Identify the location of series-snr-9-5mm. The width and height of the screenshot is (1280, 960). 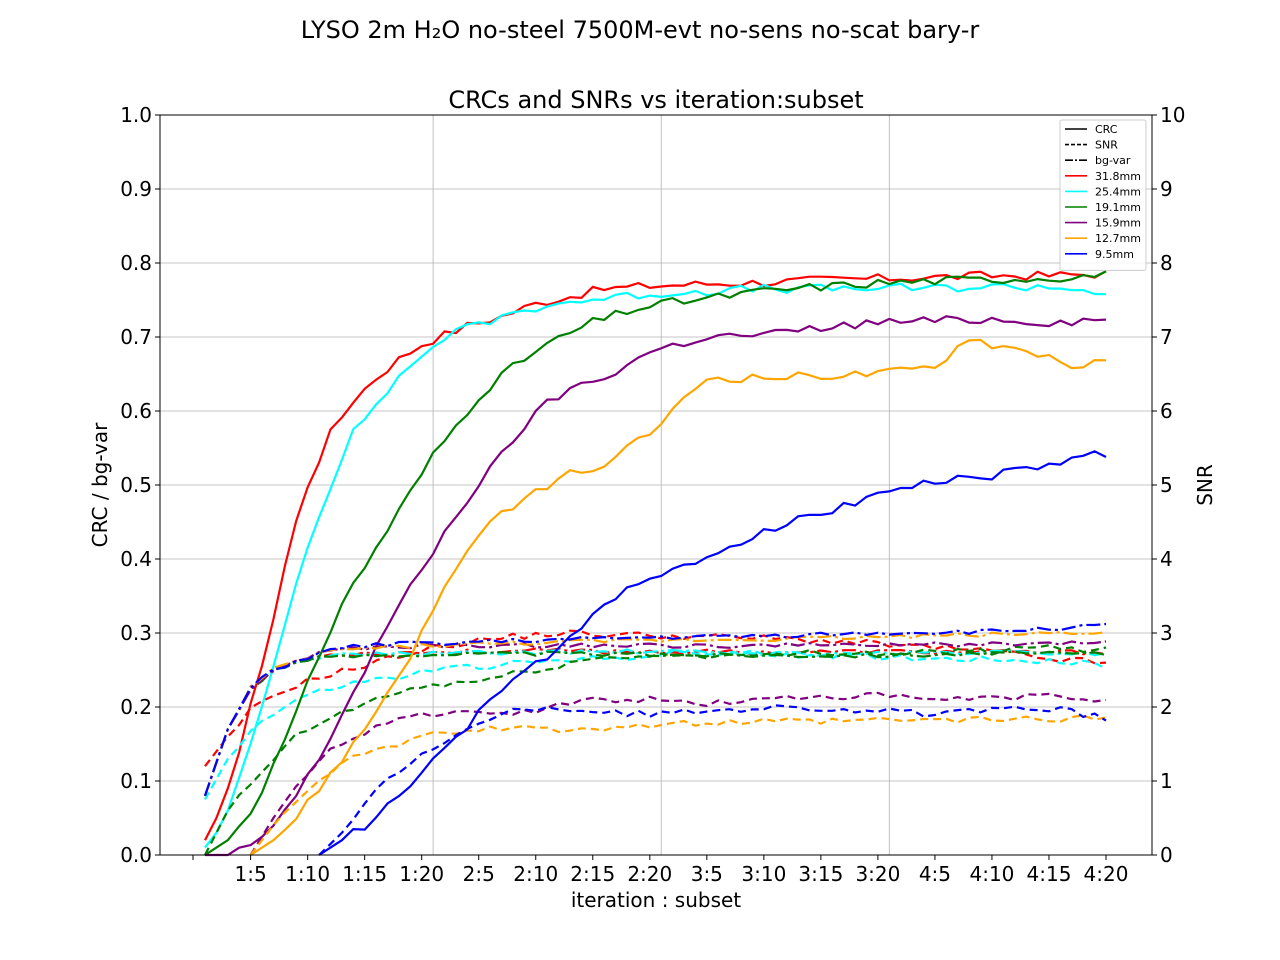
(712, 780).